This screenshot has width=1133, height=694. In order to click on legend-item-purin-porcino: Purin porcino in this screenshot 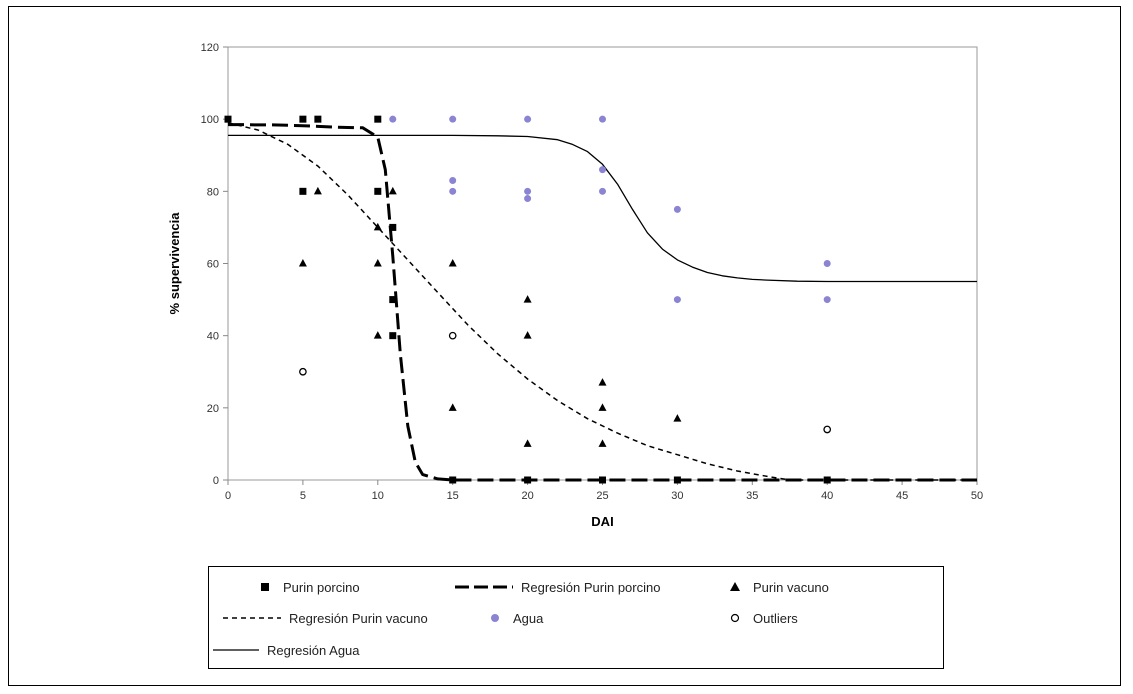, I will do `click(307, 587)`.